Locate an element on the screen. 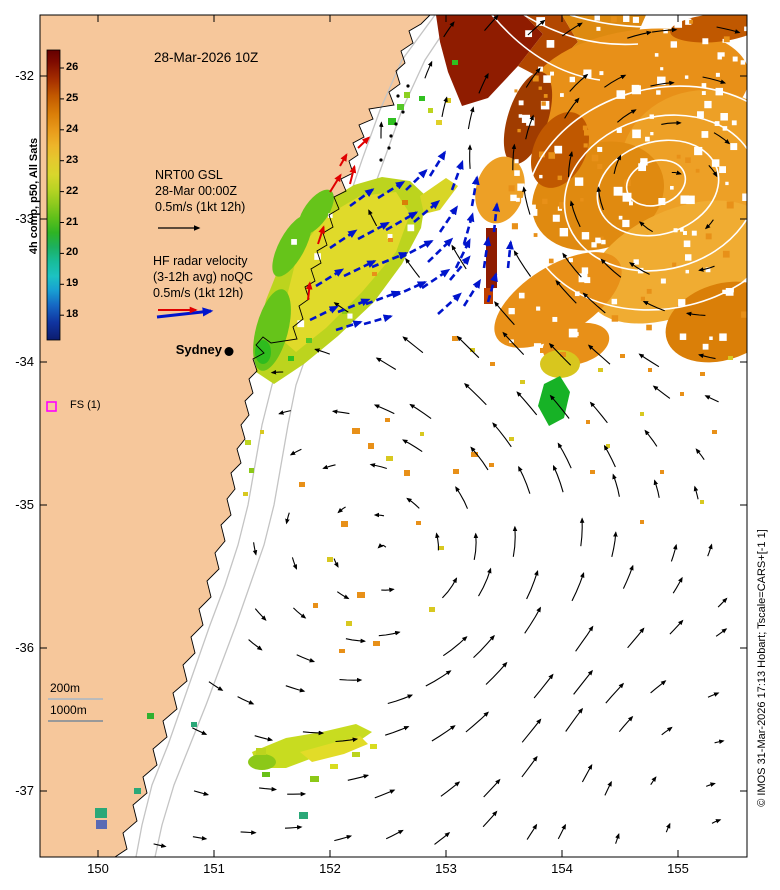  y-tick-label: -33 is located at coordinates (24, 218).